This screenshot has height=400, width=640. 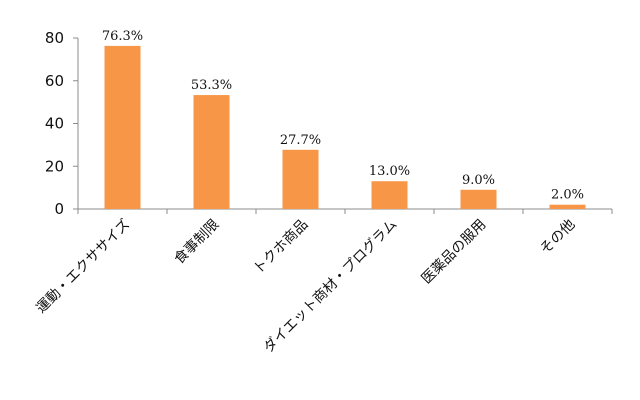 What do you see at coordinates (54, 166) in the screenshot?
I see `y-tick-label: 20` at bounding box center [54, 166].